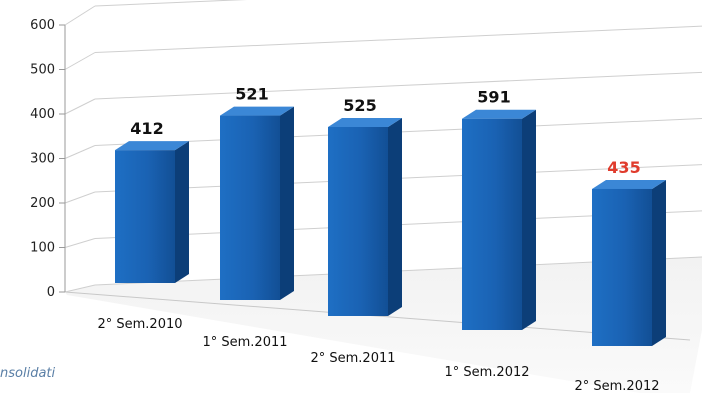  I want to click on data-label: 525, so click(359, 105).